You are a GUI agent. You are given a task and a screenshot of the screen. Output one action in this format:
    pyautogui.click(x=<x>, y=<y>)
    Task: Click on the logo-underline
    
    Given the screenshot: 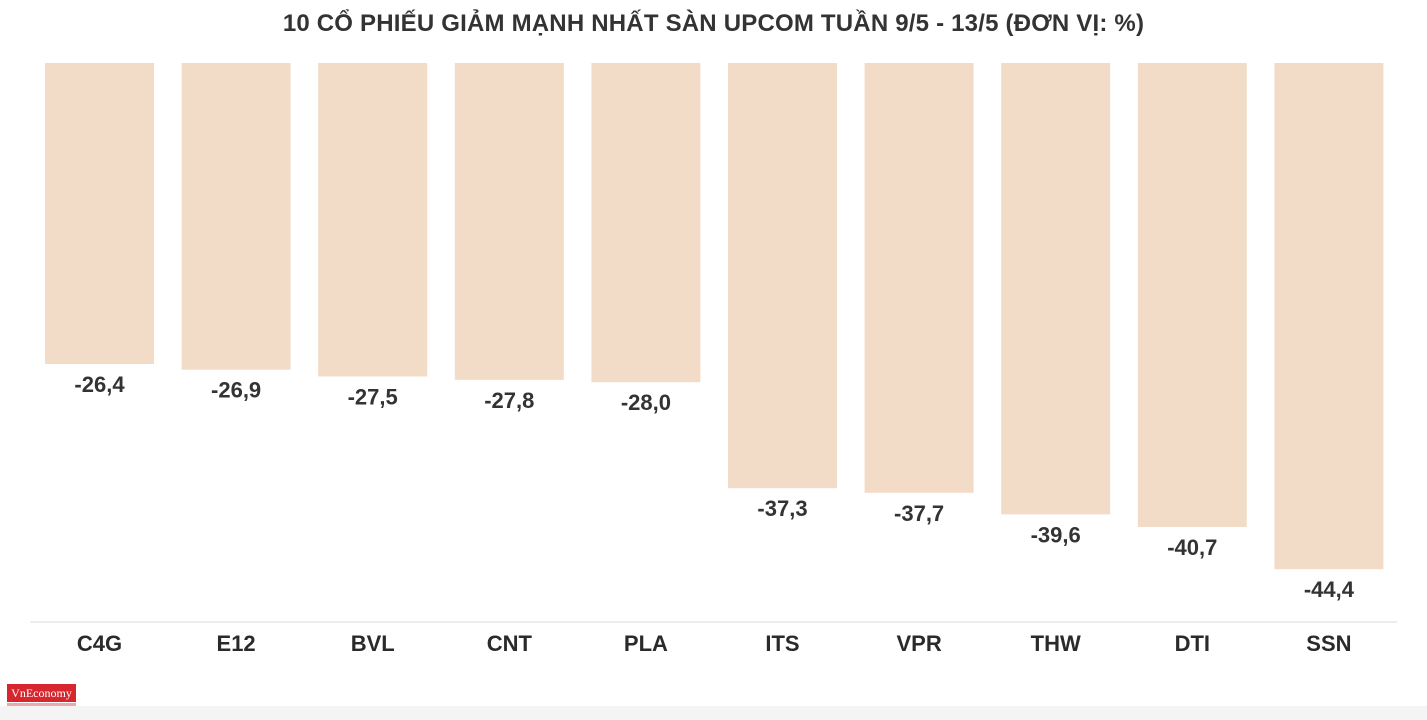 What is the action you would take?
    pyautogui.click(x=41, y=704)
    